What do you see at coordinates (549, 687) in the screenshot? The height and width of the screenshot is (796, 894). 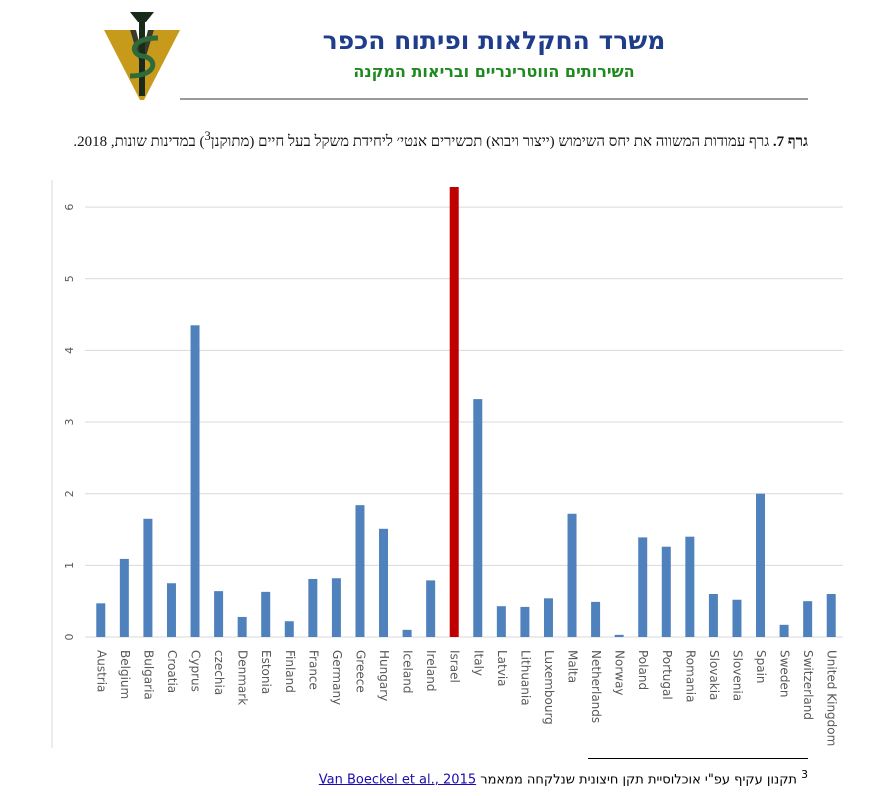 I see `x-tick-label: Luxembourg` at bounding box center [549, 687].